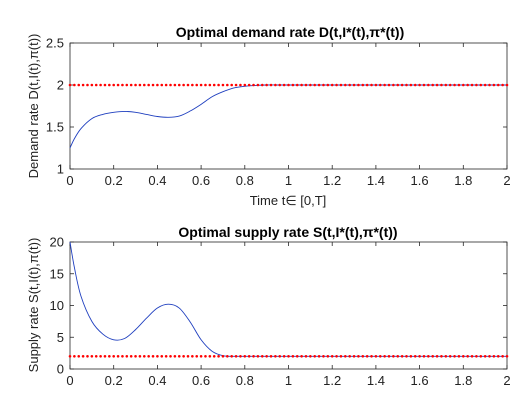 This screenshot has width=531, height=405. I want to click on demand-y-tick-label: 2, so click(60, 85).